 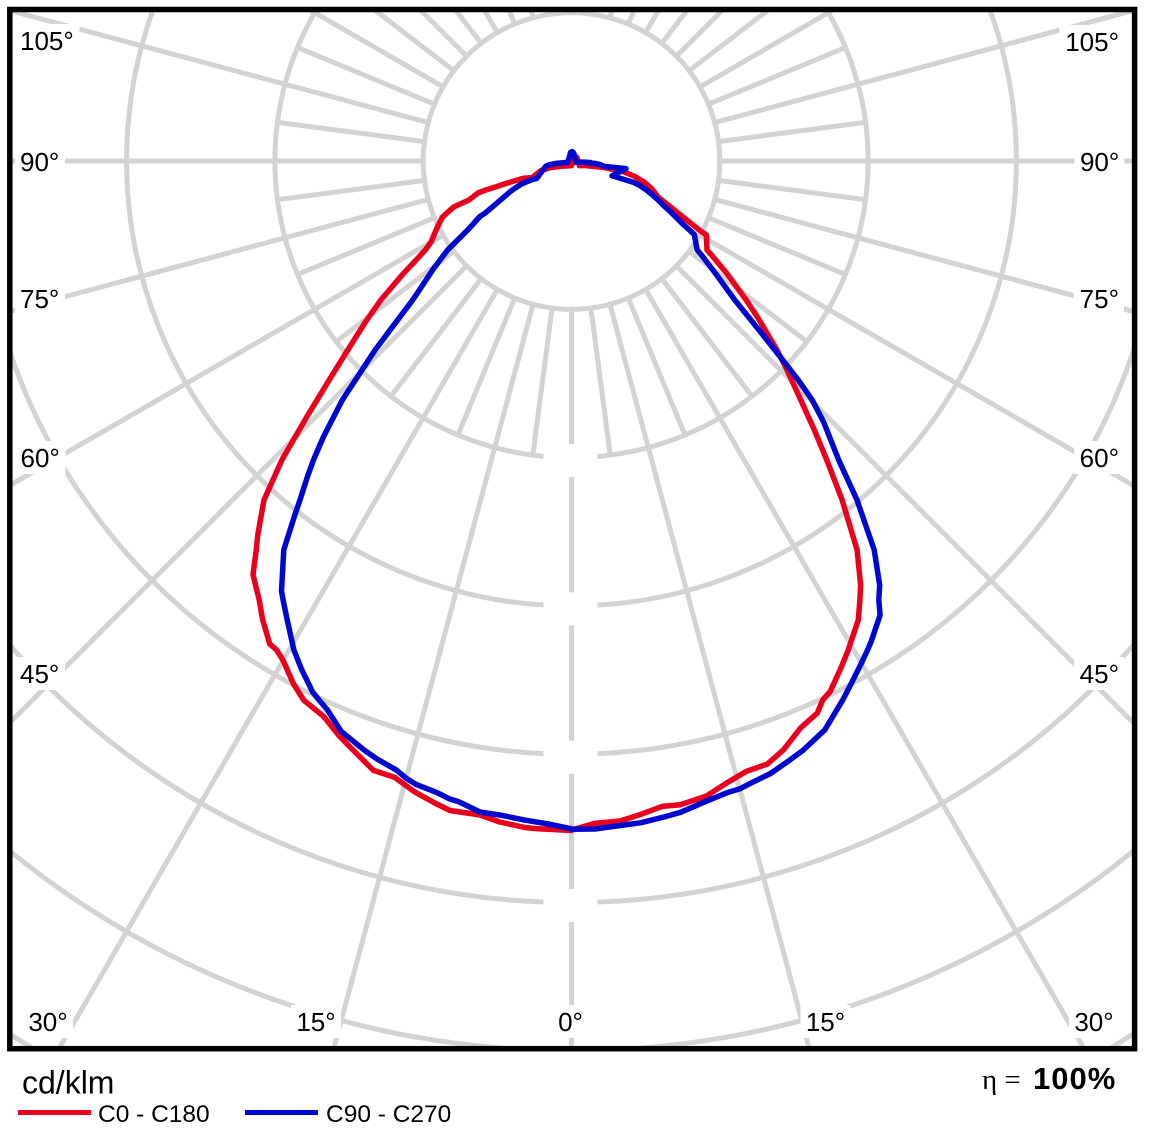 I want to click on svg-text: C0 - C180, so click(x=154, y=1114).